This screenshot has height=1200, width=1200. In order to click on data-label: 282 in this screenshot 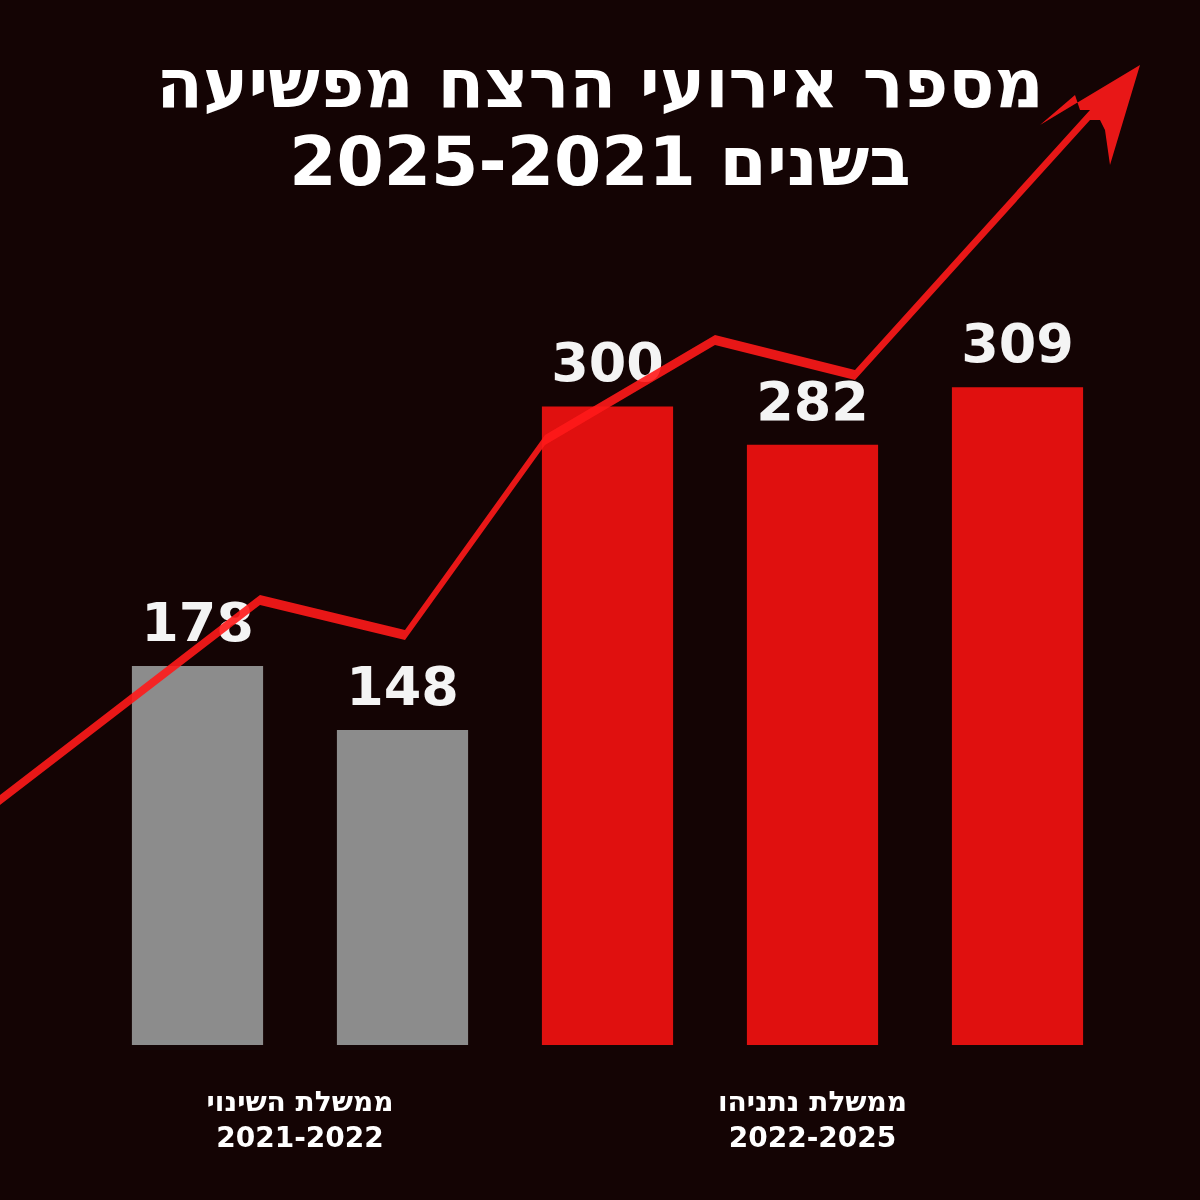, I will do `click(812, 401)`.